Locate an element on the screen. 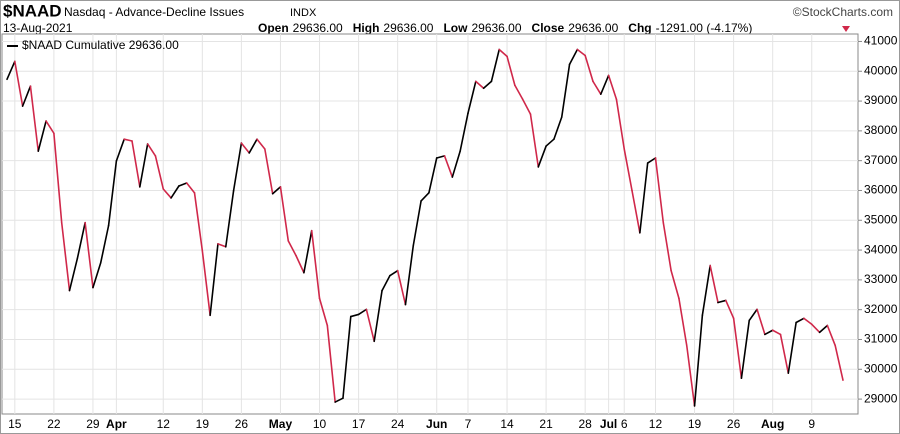  x-tick-label: 28 is located at coordinates (585, 424).